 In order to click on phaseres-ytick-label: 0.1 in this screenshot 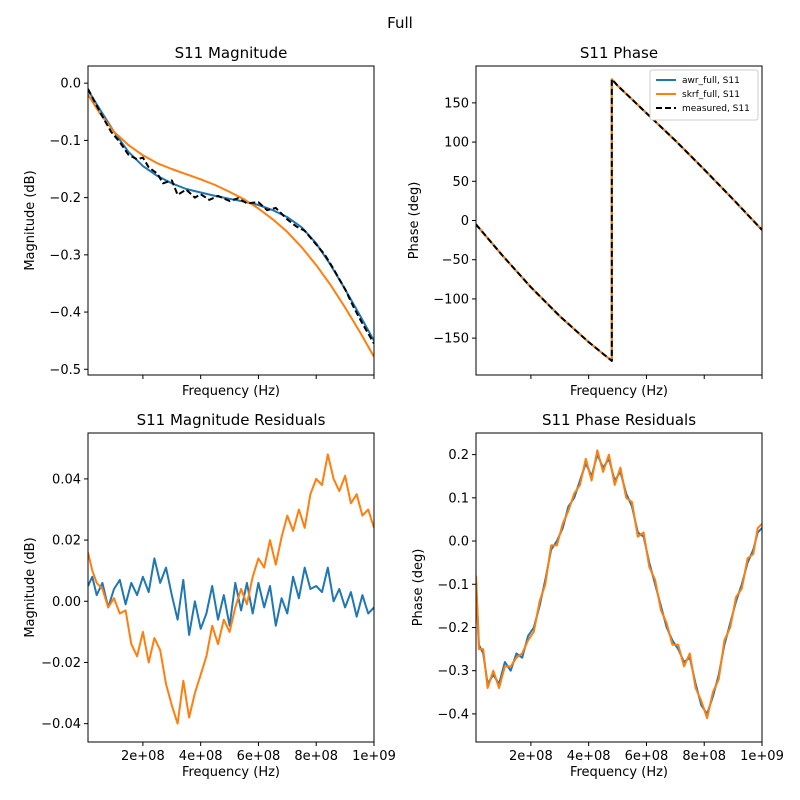, I will do `click(458, 498)`.